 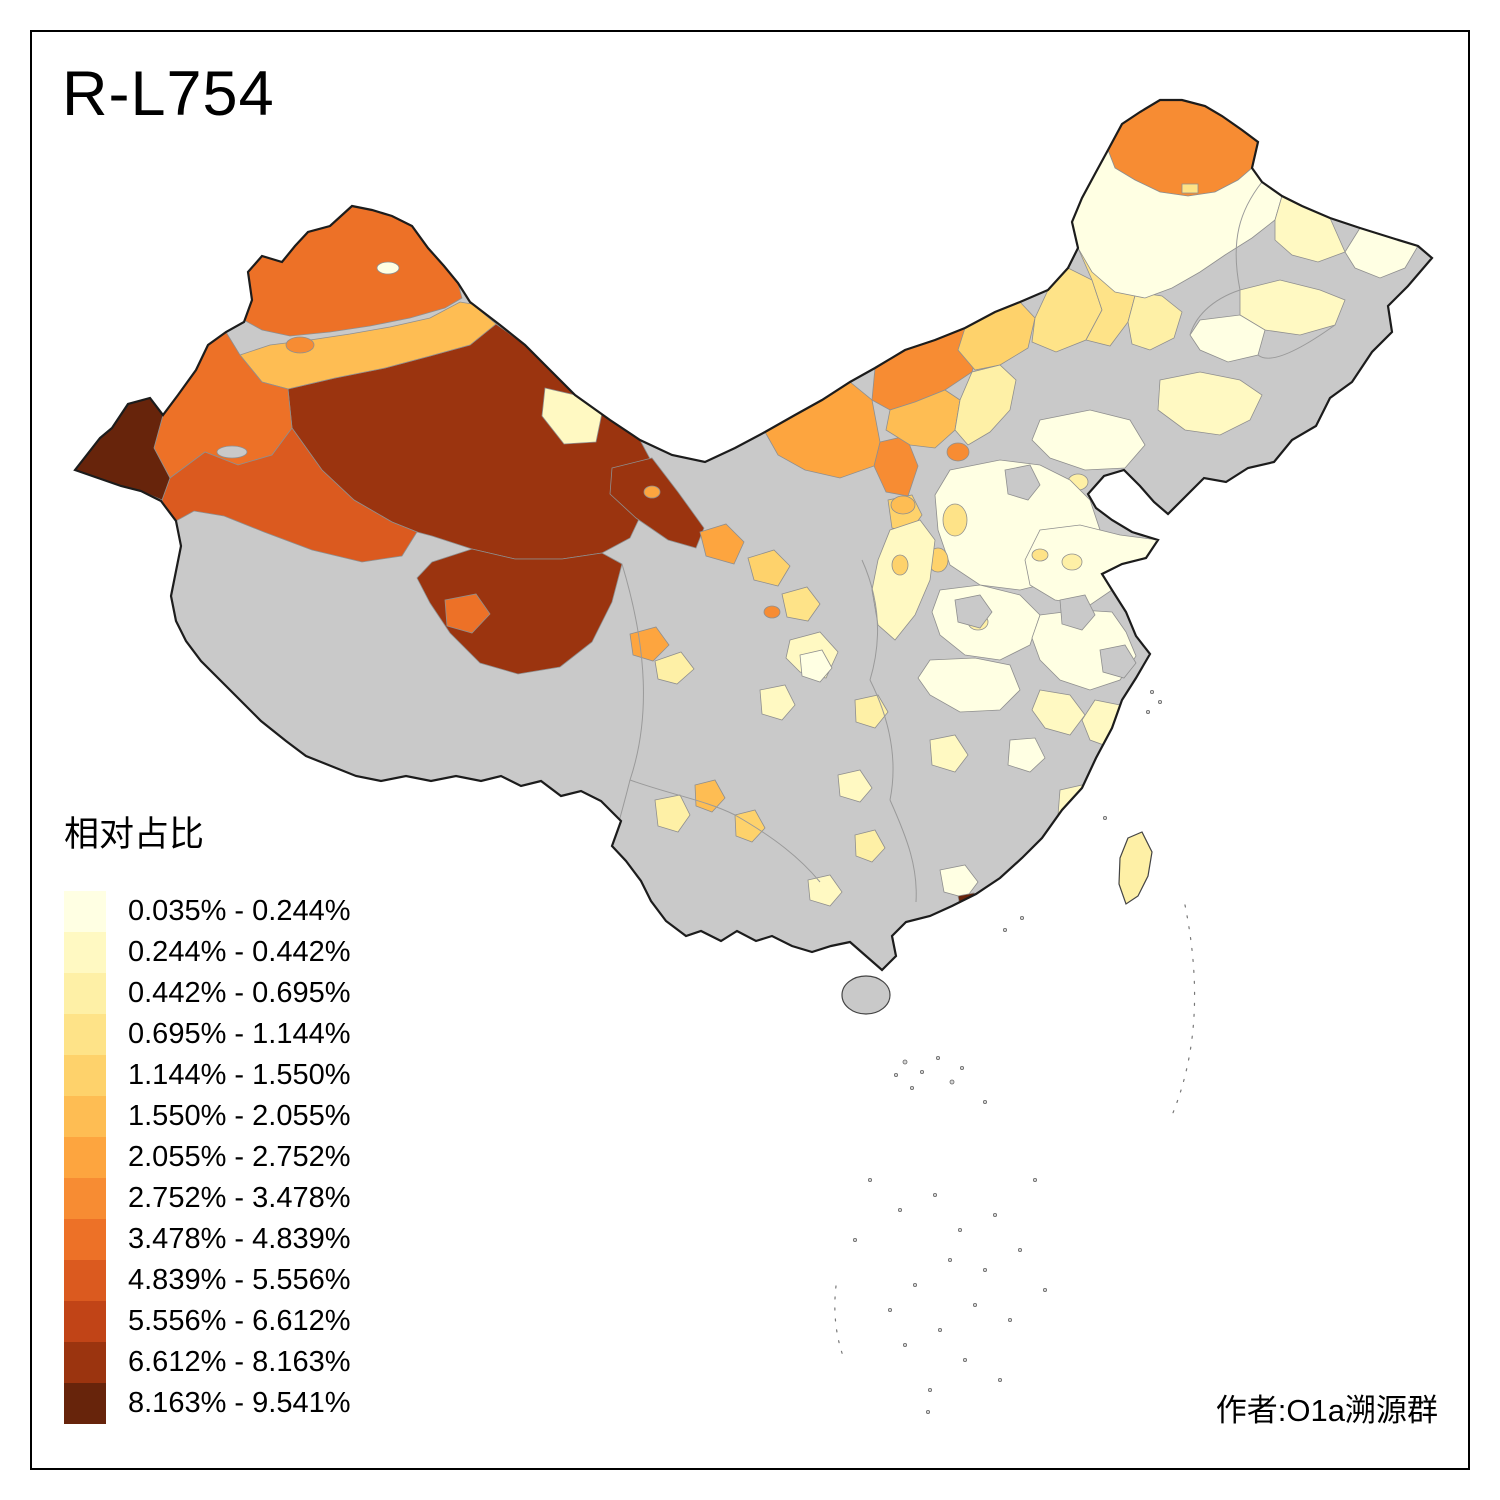 I want to click on legend-row: 1.144% - 1.550%, so click(x=207, y=1075).